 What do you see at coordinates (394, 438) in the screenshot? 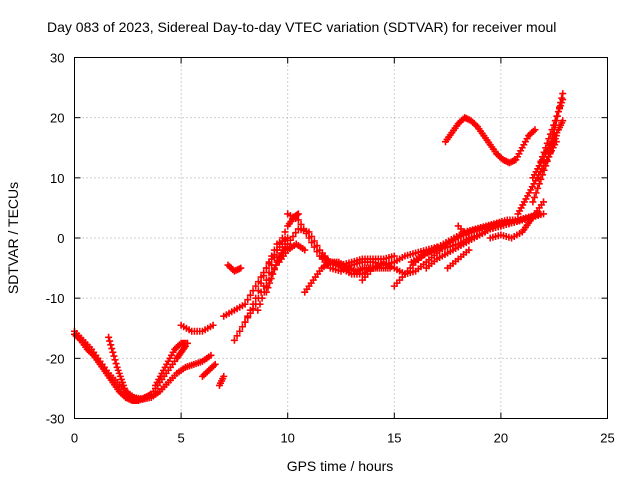
I see `x-tick-label: 15` at bounding box center [394, 438].